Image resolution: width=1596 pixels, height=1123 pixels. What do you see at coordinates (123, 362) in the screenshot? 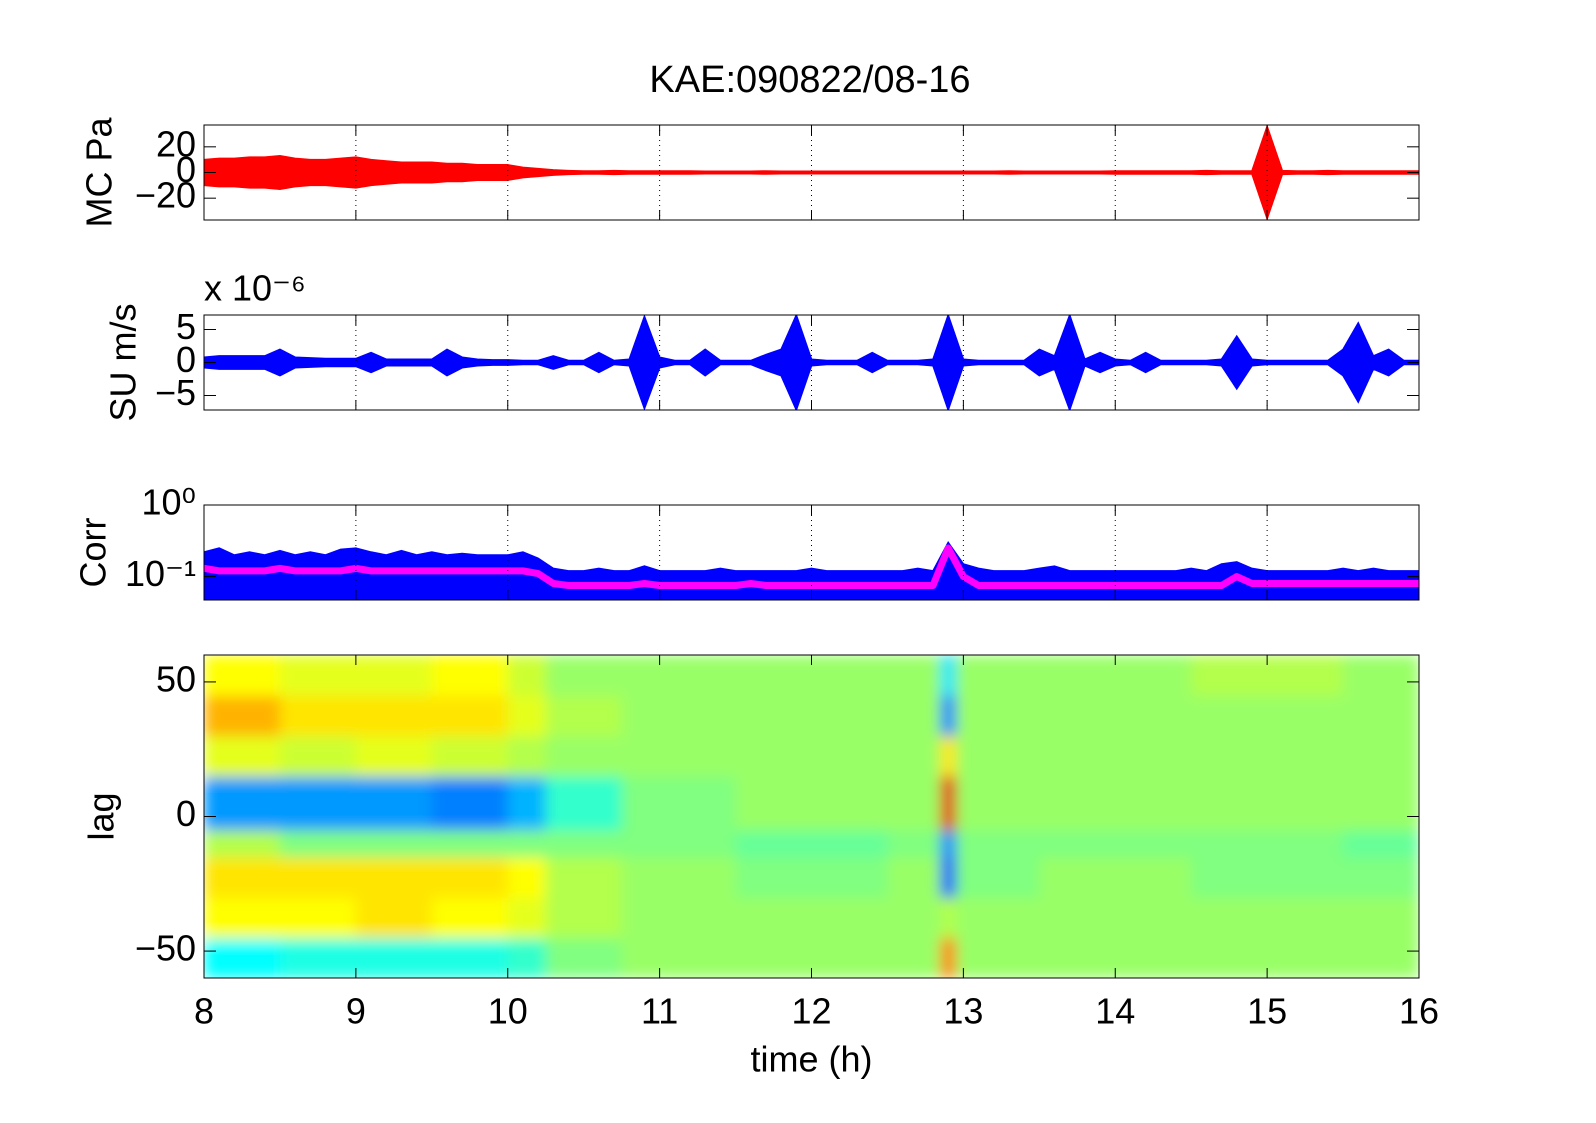
I see `y-axis-label: SU m/s` at bounding box center [123, 362].